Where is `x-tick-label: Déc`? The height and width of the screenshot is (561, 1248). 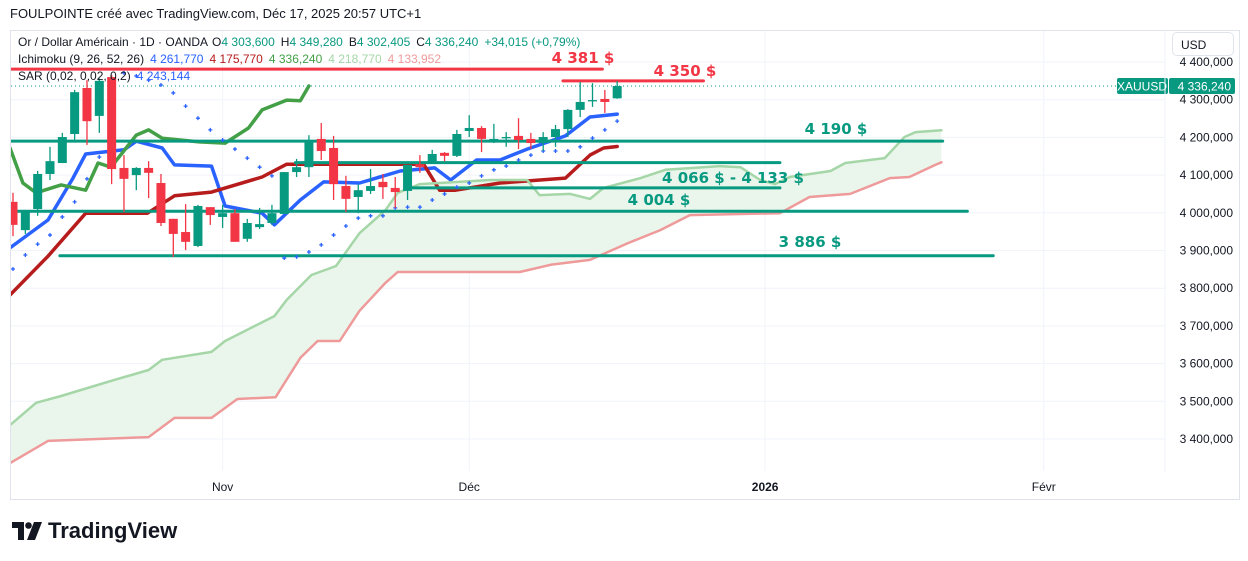
x-tick-label: Déc is located at coordinates (469, 487).